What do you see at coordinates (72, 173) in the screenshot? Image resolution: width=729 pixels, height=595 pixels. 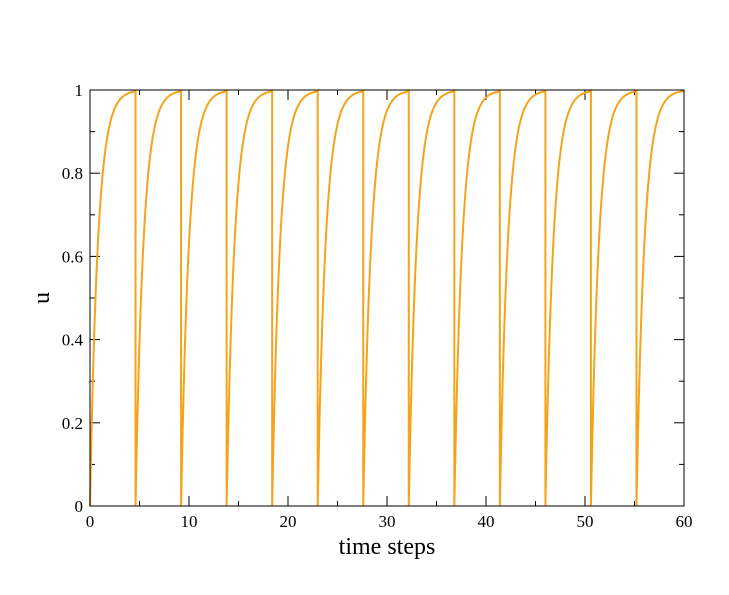 I see `y-tick-label: 0.8` at bounding box center [72, 173].